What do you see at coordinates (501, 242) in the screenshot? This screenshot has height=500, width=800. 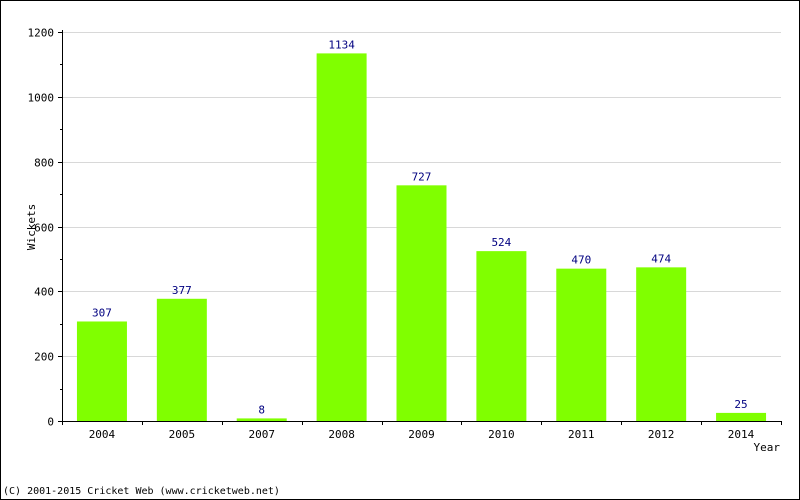 I see `bar-value-label: 524` at bounding box center [501, 242].